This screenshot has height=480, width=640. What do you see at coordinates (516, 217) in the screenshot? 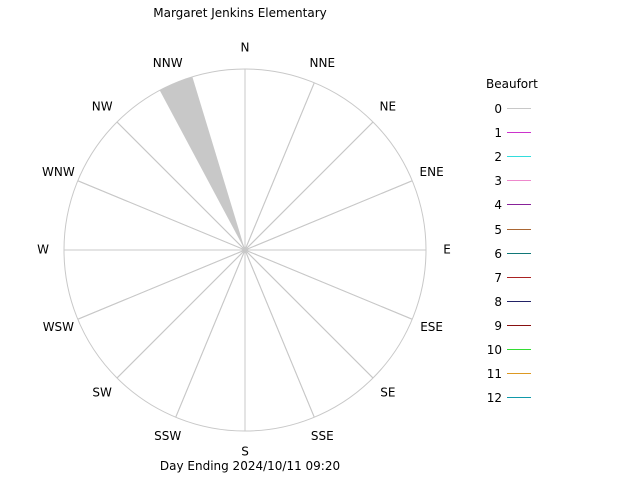
I see `legend-entry: 5` at bounding box center [516, 217].